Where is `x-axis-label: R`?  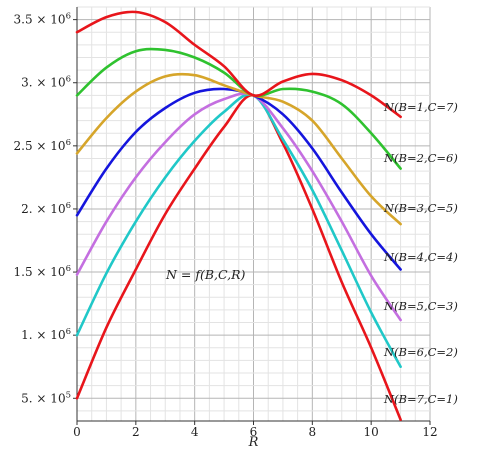 x-axis-label: R is located at coordinates (253, 442).